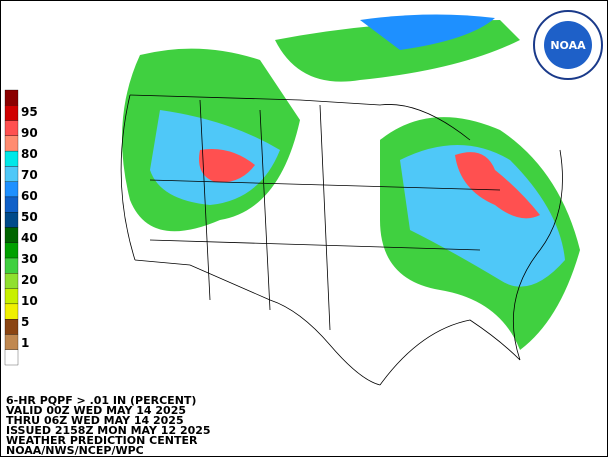 This screenshot has width=608, height=457. What do you see at coordinates (102, 440) in the screenshot?
I see `footer-line: WEATHER PREDICTION CENTER` at bounding box center [102, 440].